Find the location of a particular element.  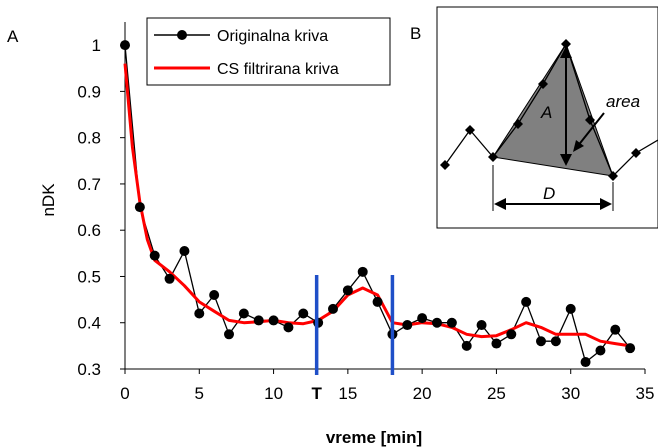

x-tick-label: 20 is located at coordinates (422, 393).